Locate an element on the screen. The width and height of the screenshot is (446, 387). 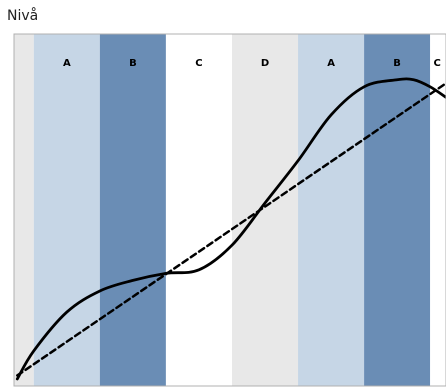
y-axis-title: Nivå is located at coordinates (23, 16).